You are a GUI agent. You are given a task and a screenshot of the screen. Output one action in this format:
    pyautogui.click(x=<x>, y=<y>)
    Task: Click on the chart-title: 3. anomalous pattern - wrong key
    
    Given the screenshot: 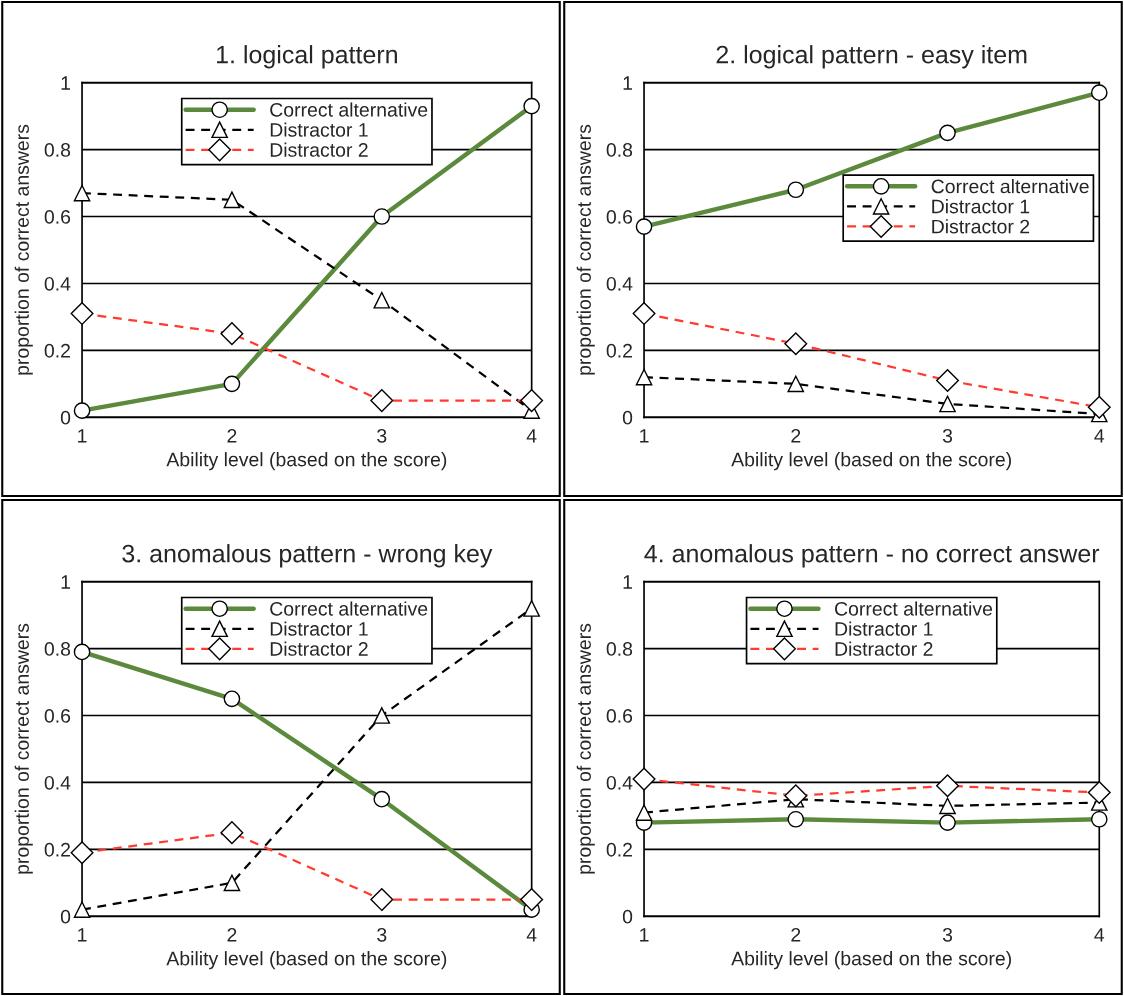 What is the action you would take?
    pyautogui.click(x=307, y=556)
    